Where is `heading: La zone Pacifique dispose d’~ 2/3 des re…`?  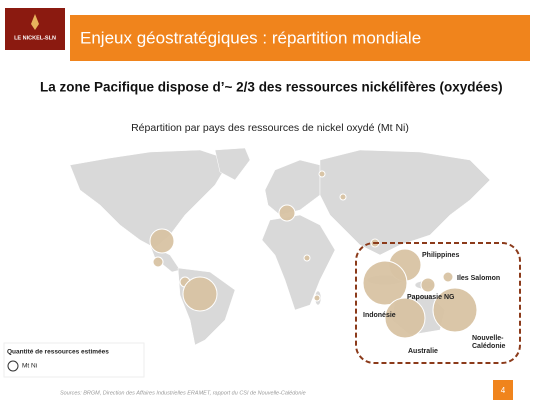 heading: La zone Pacifique dispose d’~ 2/3 des re… is located at coordinates (271, 87).